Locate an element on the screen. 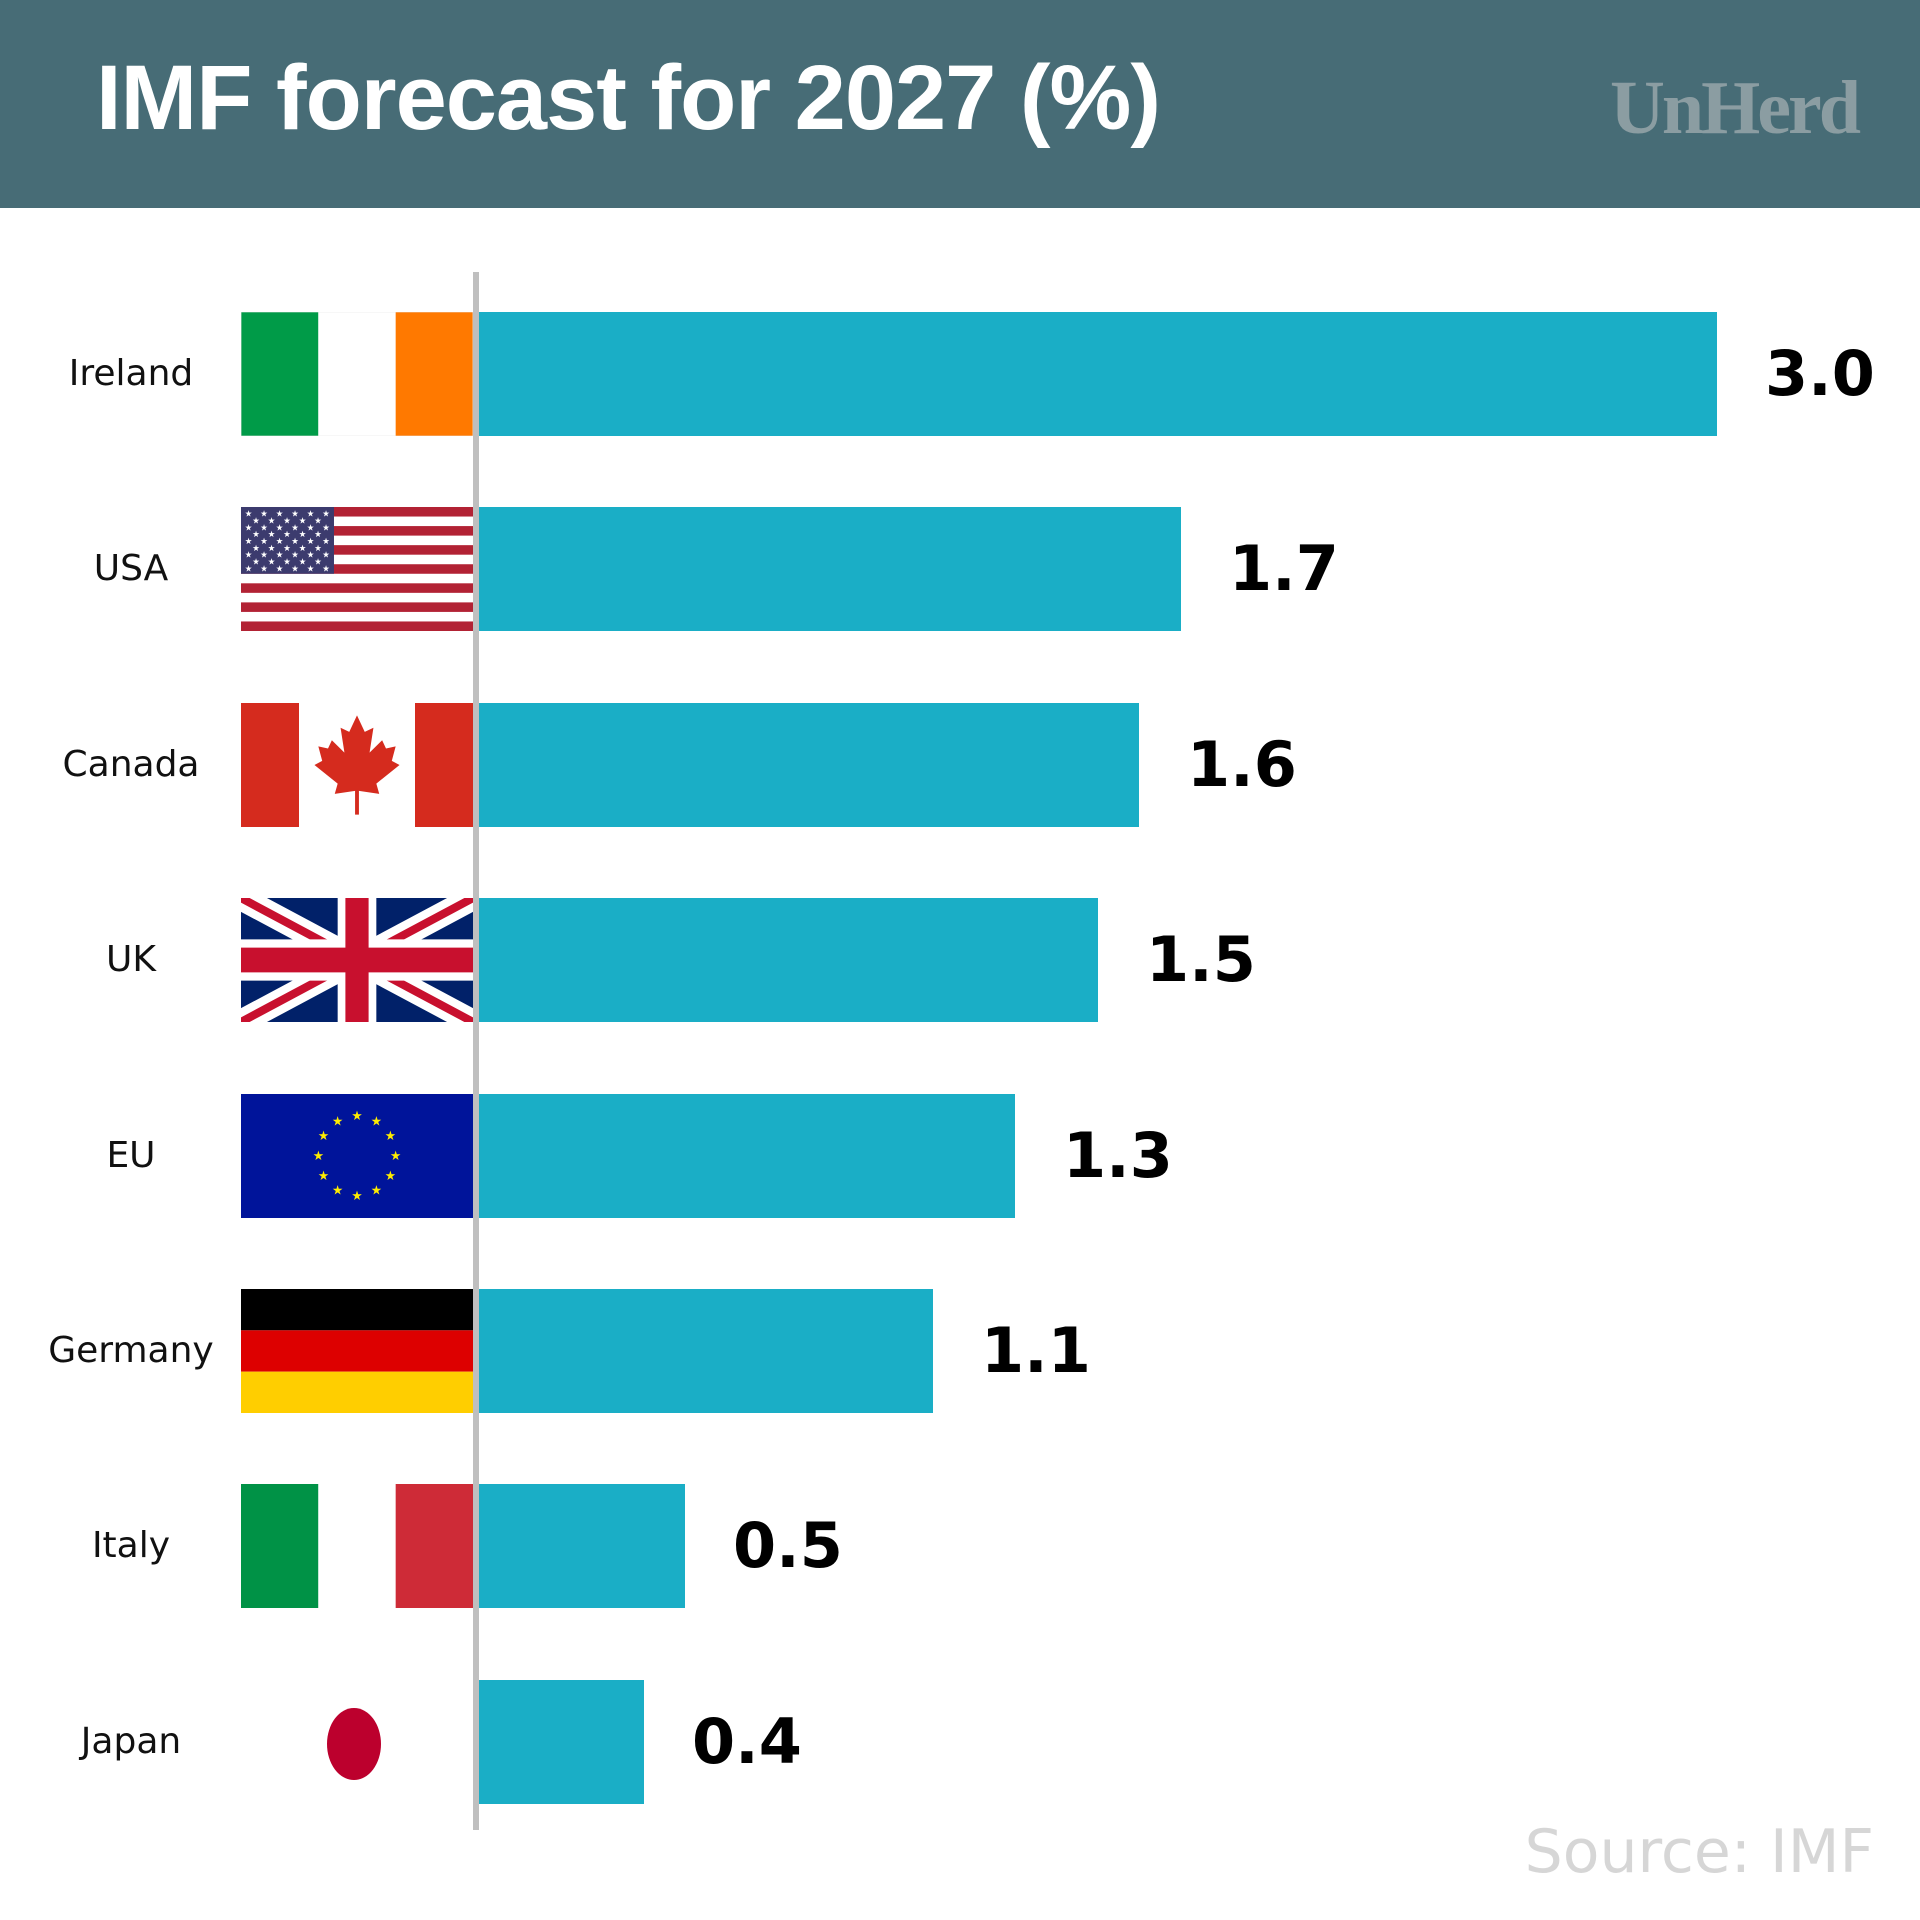 The image size is (1920, 1920). data-label: 1.6 is located at coordinates (1242, 764).